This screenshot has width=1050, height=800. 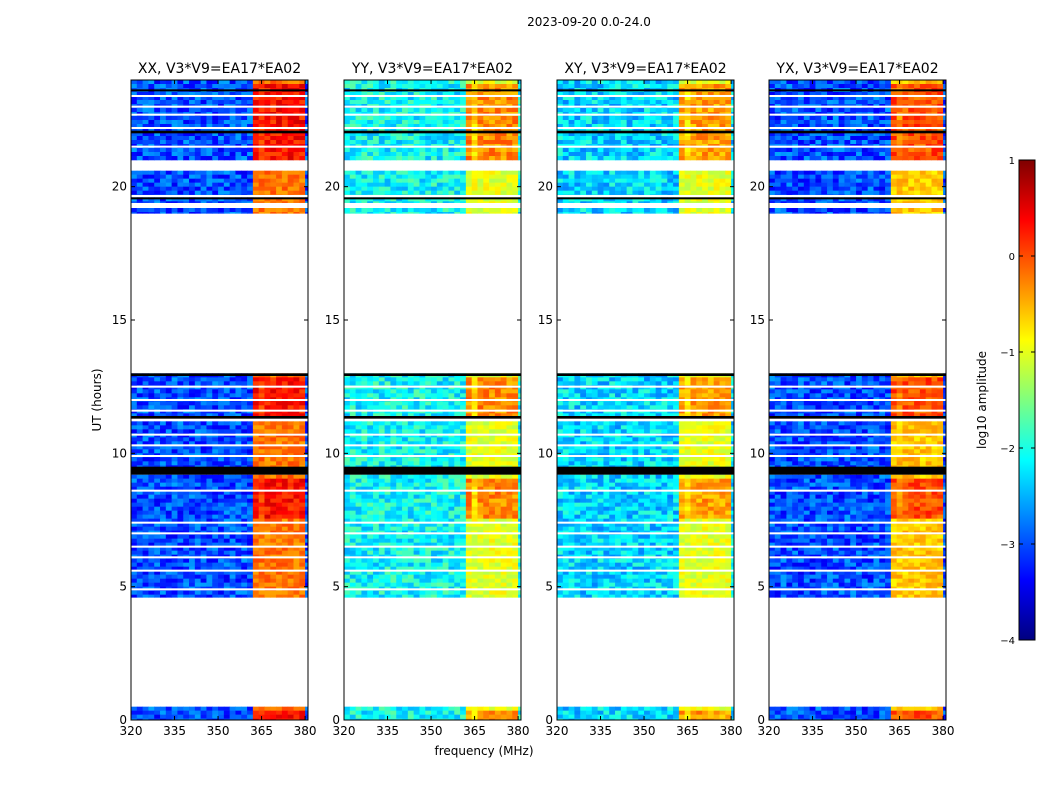 I want to click on figure-title: 2023-09-20 0.0-24.0, so click(x=589, y=22).